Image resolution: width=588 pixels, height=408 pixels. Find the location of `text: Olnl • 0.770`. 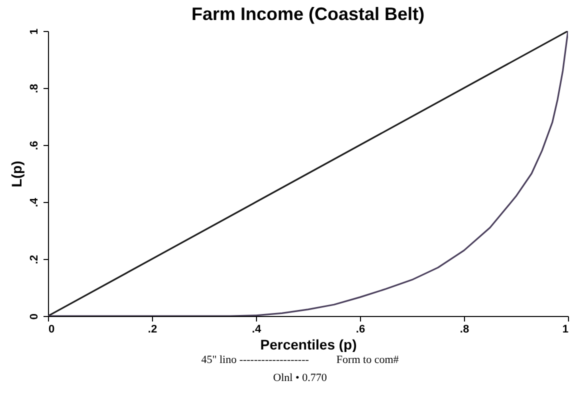

text: Olnl • 0.770 is located at coordinates (300, 378).